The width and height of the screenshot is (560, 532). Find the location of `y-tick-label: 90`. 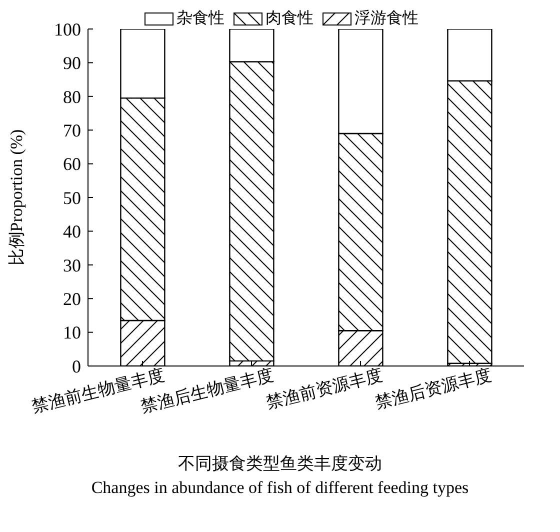

y-tick-label: 90 is located at coordinates (72, 63).